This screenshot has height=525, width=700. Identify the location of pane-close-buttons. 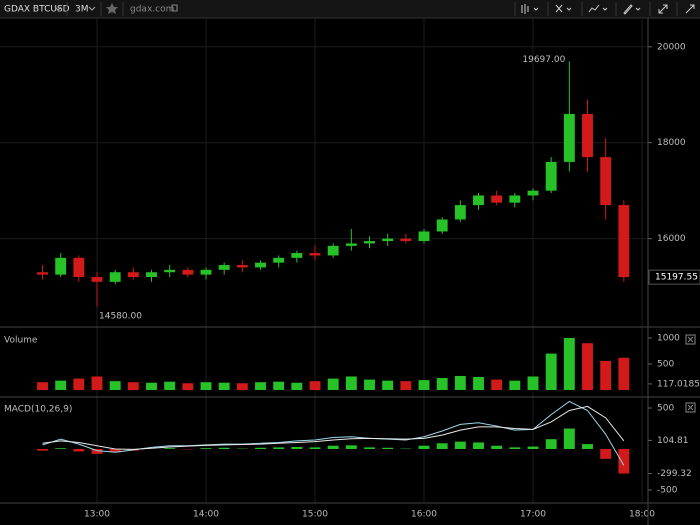
(690, 373).